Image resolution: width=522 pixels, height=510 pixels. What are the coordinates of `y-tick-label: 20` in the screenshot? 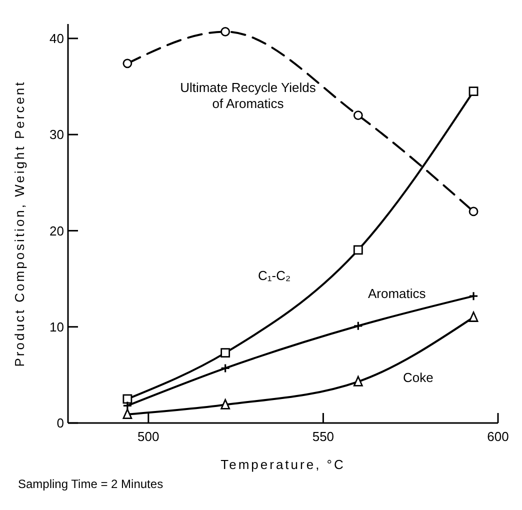 It's located at (57, 230).